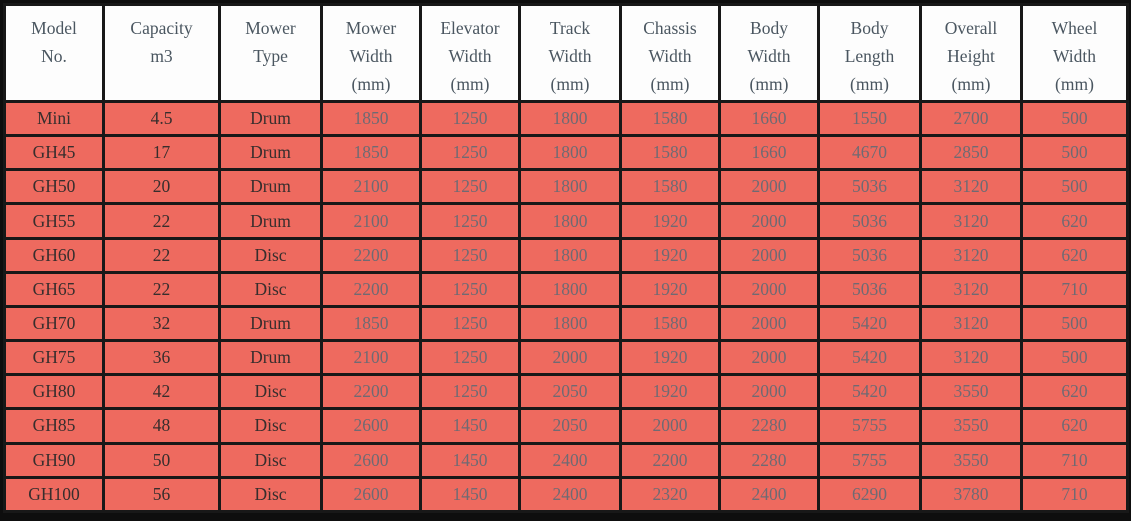  I want to click on cell-body-length: 4670, so click(869, 153).